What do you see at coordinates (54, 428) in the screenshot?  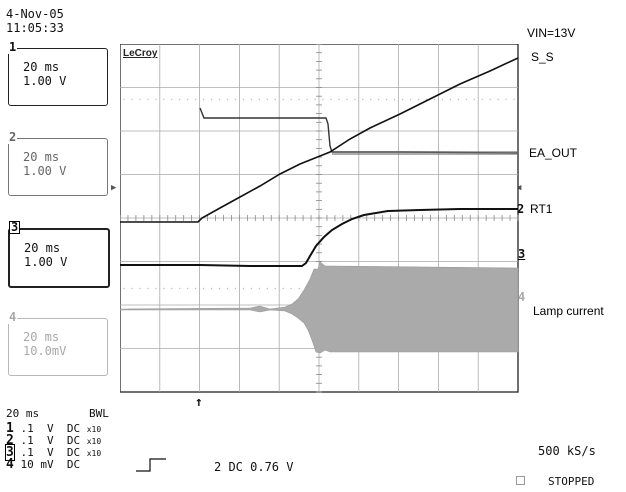 I see `coupling-row-ch1: 1 .1 V DC x10` at bounding box center [54, 428].